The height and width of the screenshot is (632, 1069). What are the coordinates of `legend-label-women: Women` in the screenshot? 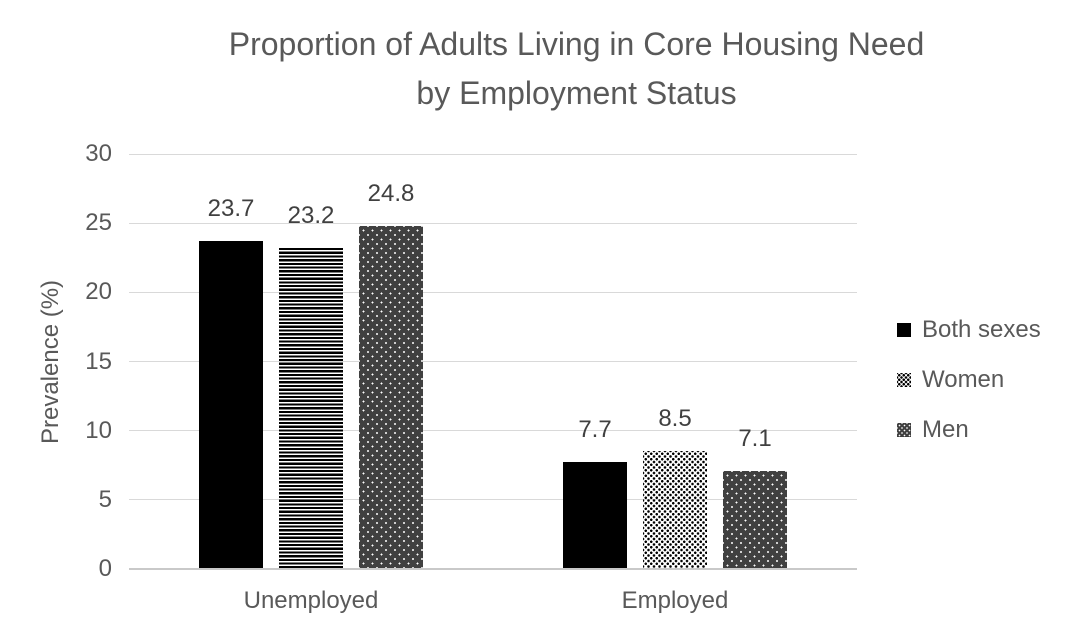 It's located at (963, 379).